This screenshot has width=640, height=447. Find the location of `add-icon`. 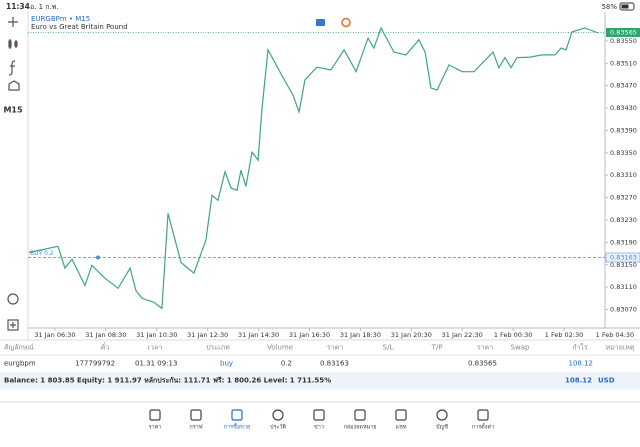

add-icon is located at coordinates (13, 325).